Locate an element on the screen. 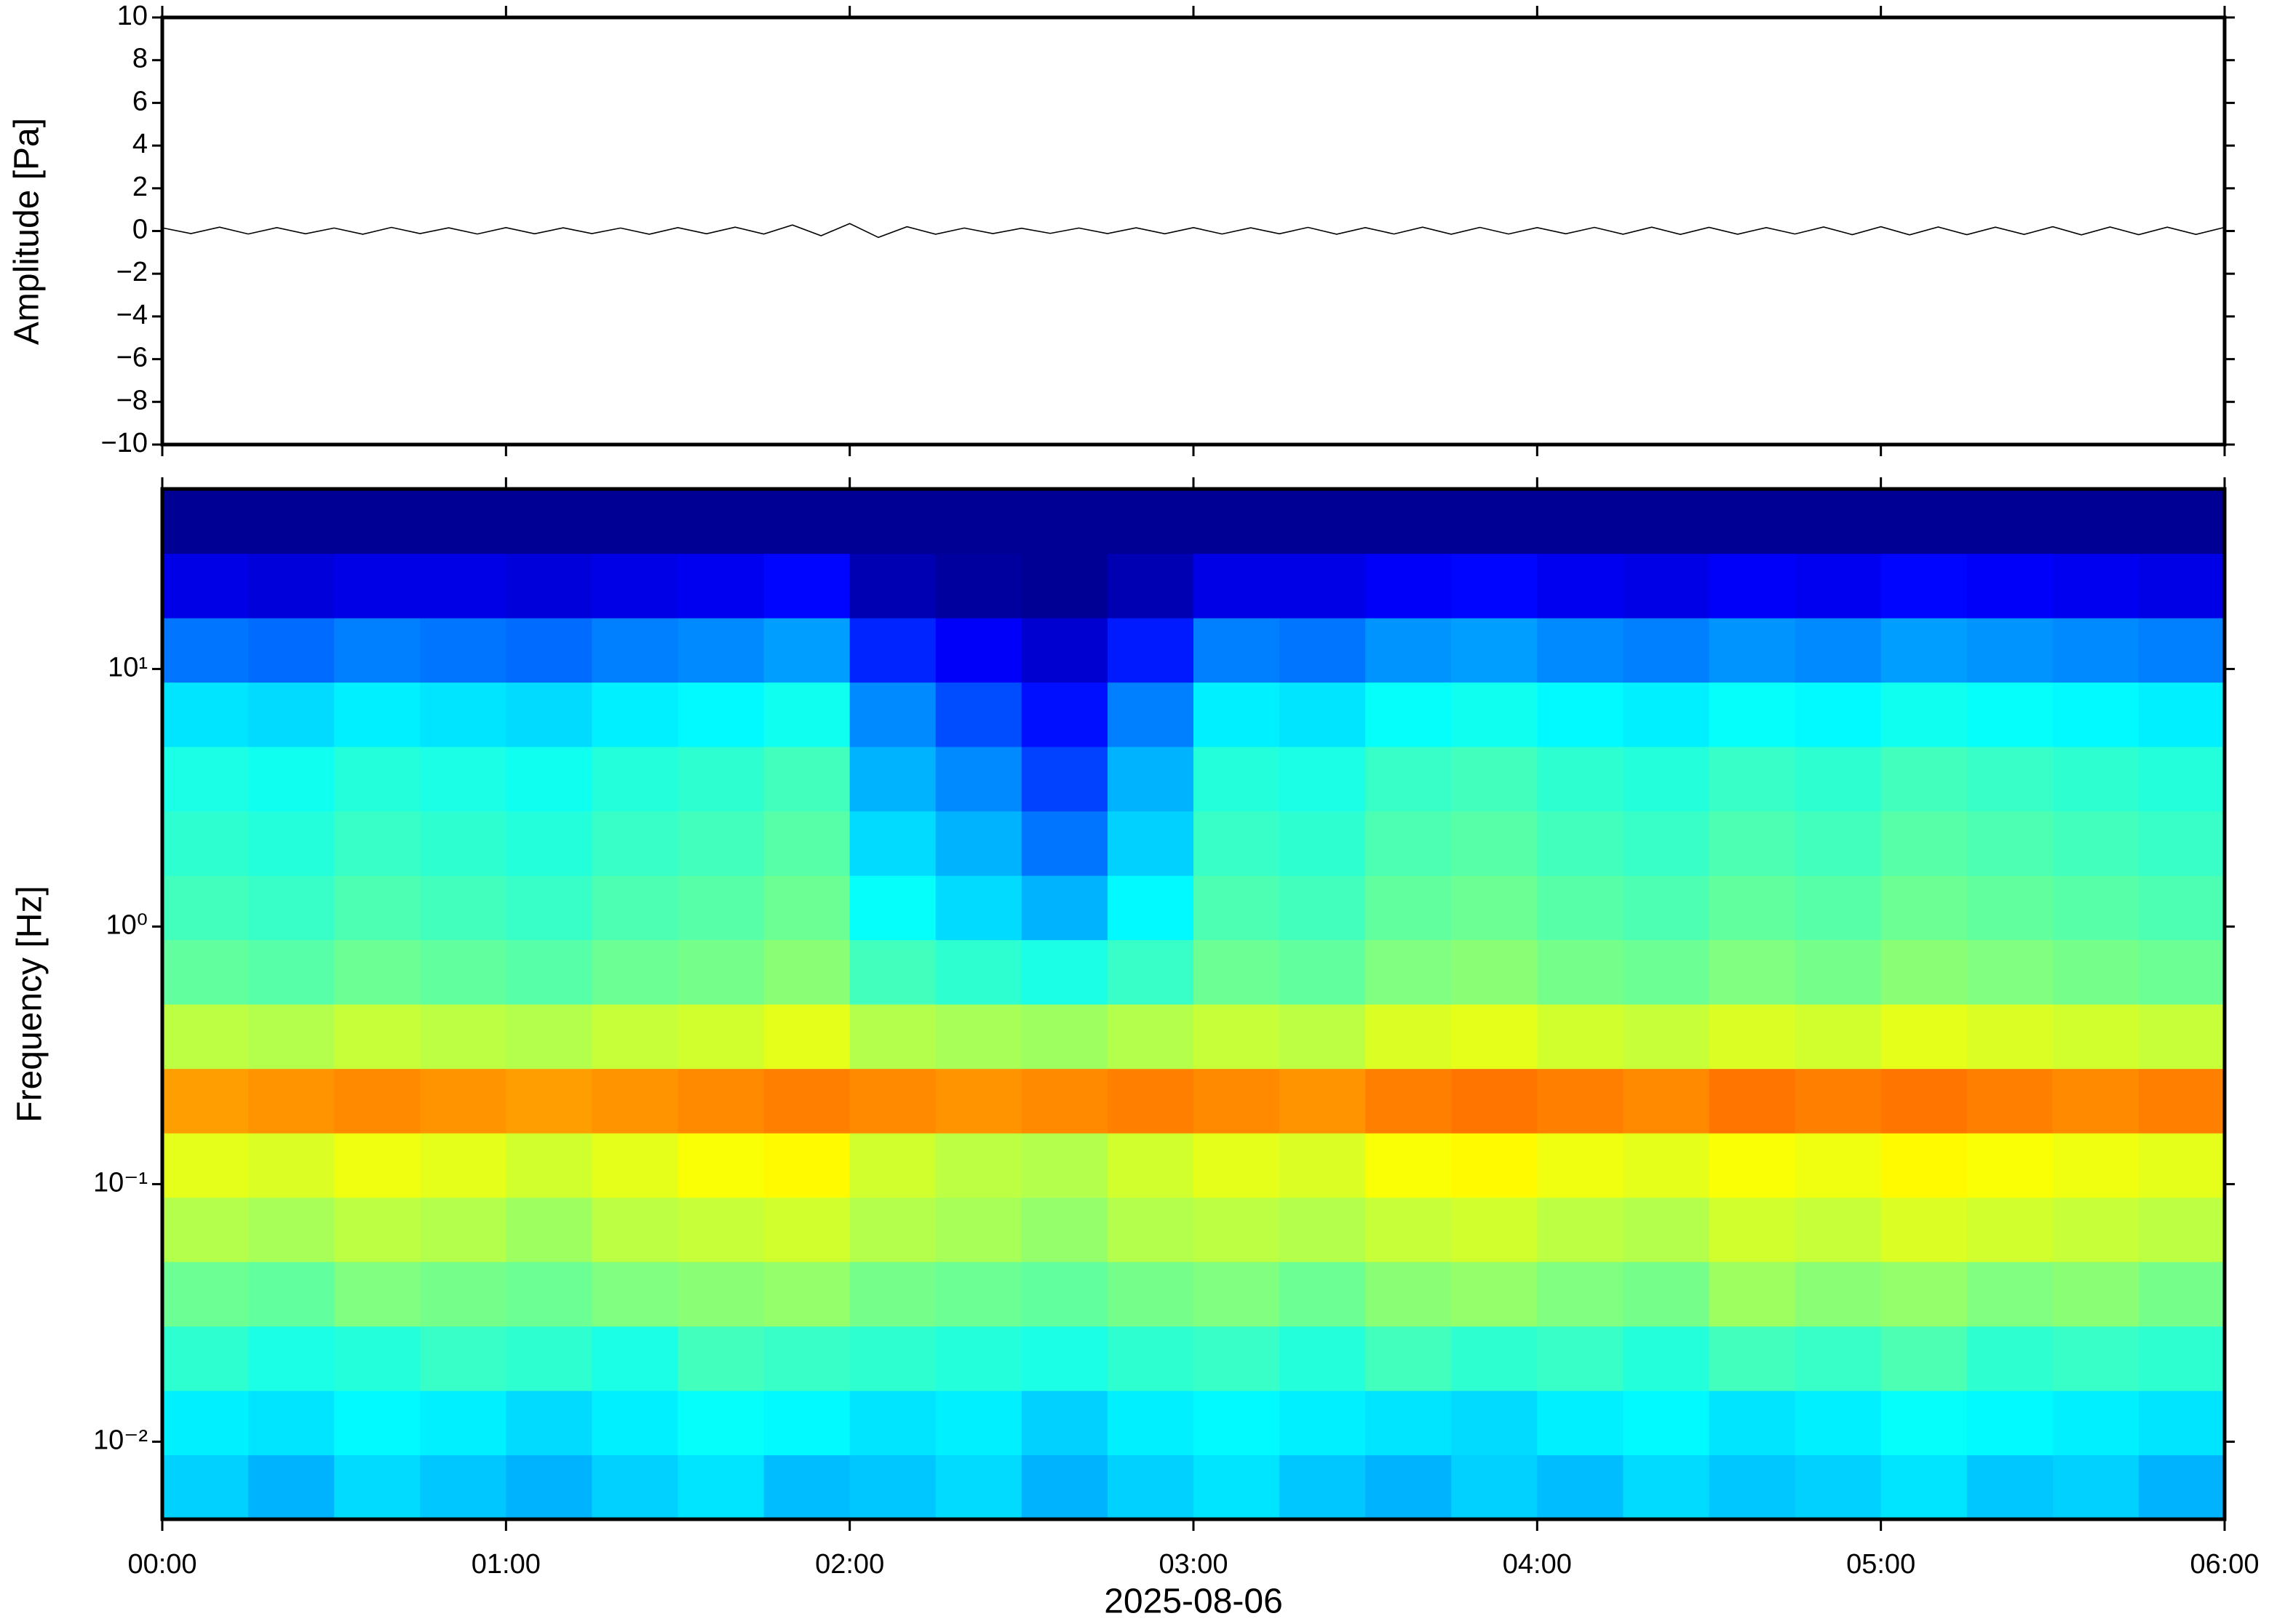  y-tick-label: 8 is located at coordinates (140, 59).